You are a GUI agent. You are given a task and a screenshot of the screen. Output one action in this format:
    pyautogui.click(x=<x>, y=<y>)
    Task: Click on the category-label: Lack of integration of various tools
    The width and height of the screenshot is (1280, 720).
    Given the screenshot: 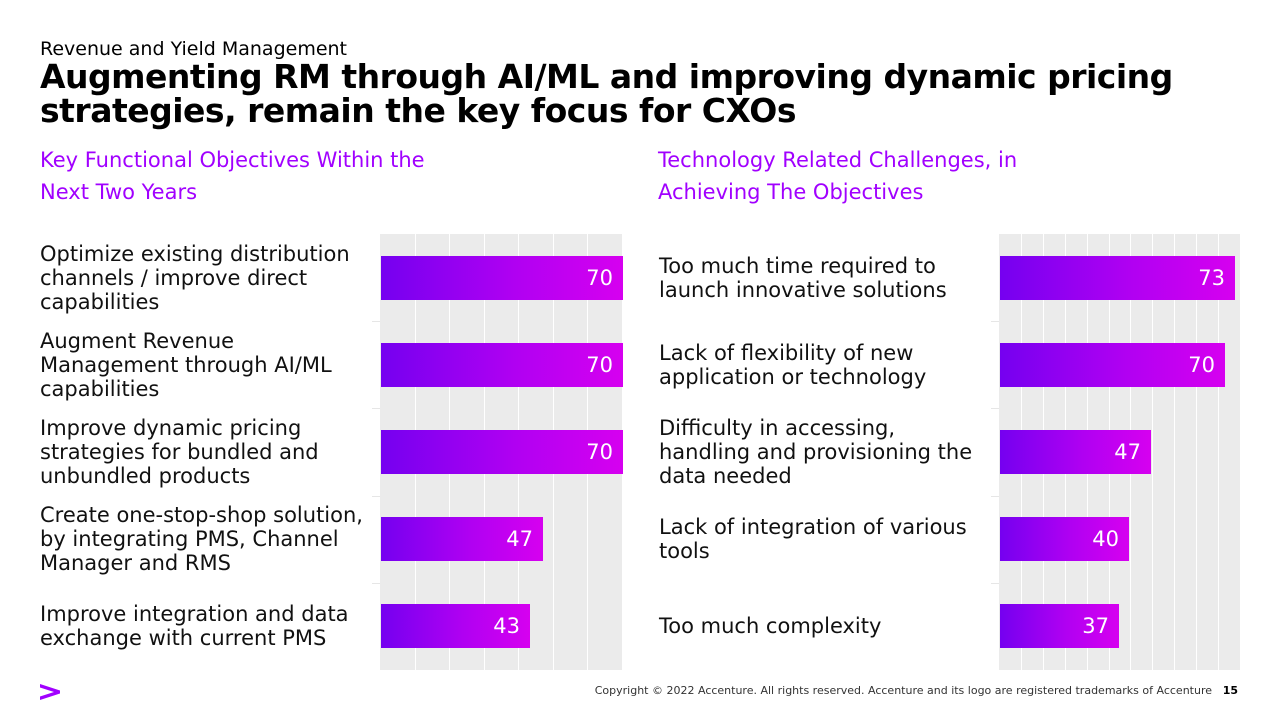 What is the action you would take?
    pyautogui.click(x=813, y=539)
    